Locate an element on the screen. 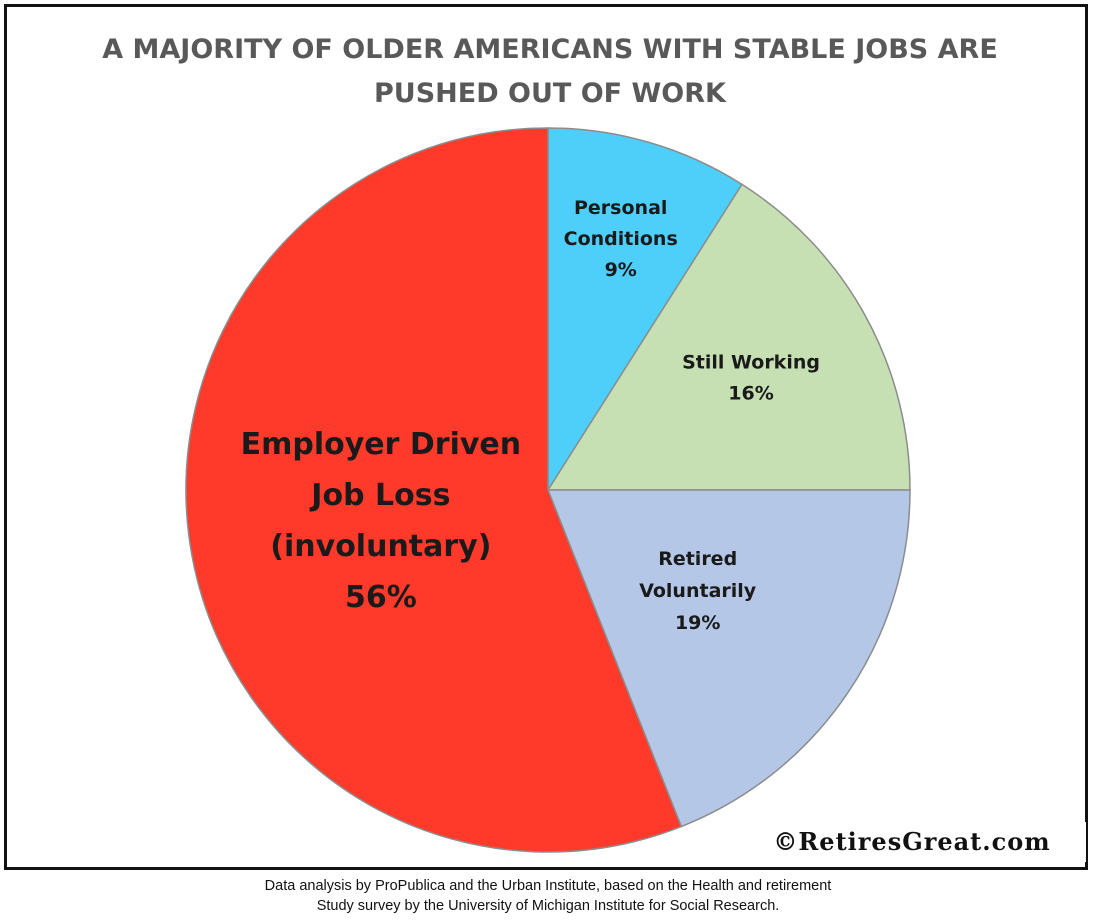  pie-slice-retired is located at coordinates (728, 658).